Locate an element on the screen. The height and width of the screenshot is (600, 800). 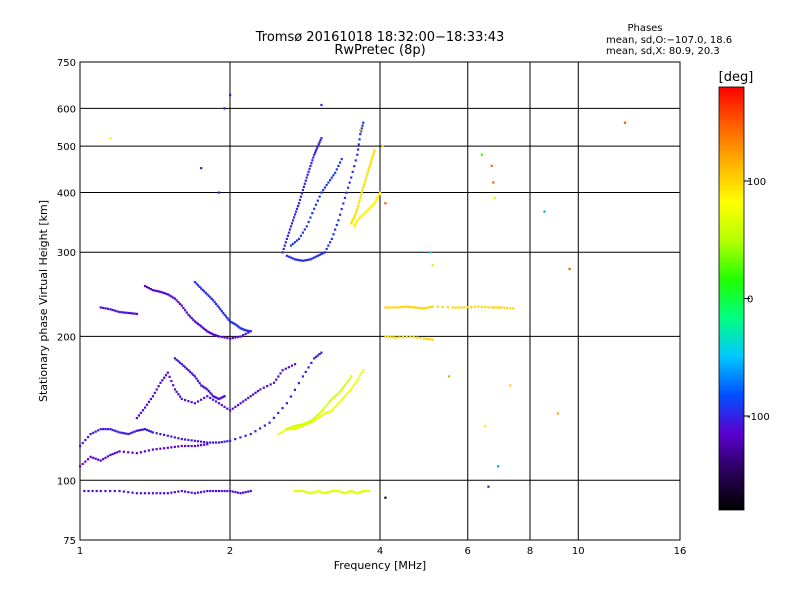
y-tick-label: 300 is located at coordinates (66, 253).